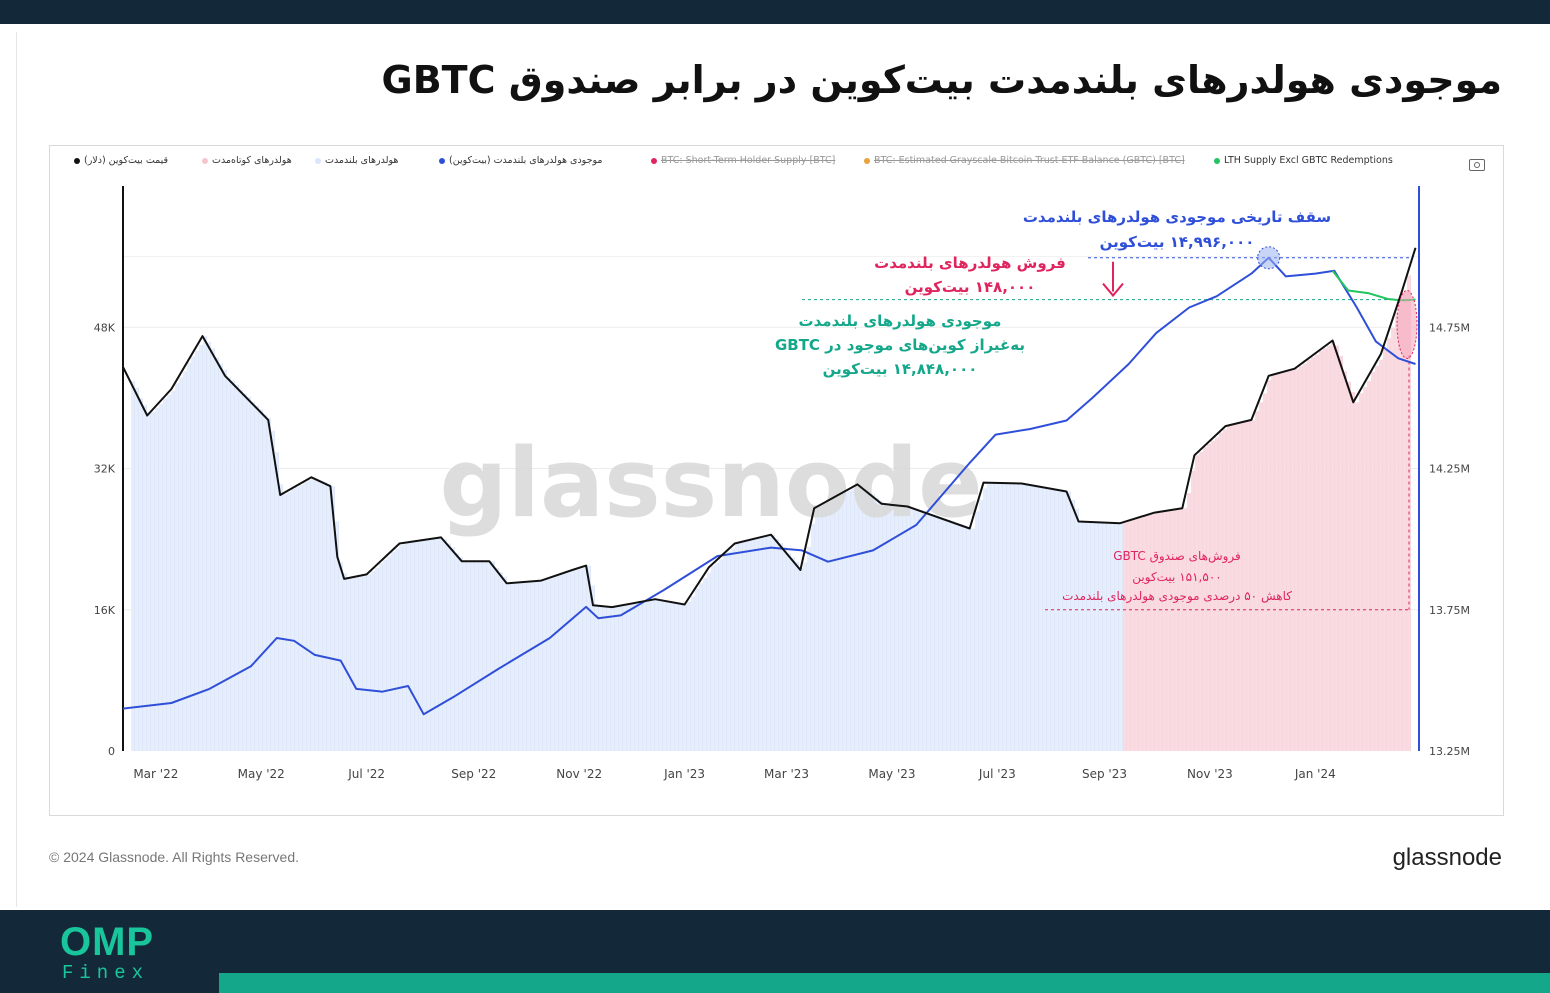  I want to click on x-tick-label: Jan '24, so click(1315, 774).